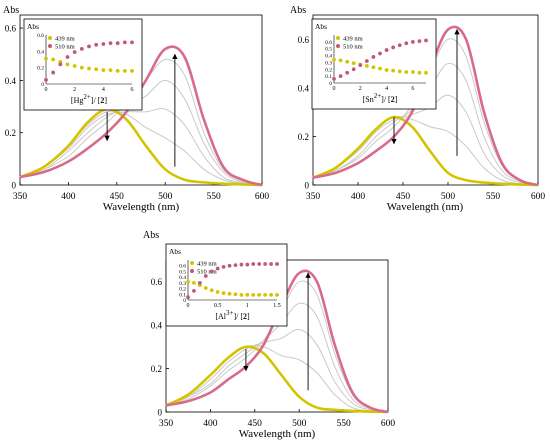 The image size is (550, 448). I want to click on inset-x-tick-label: 2, so click(360, 89).